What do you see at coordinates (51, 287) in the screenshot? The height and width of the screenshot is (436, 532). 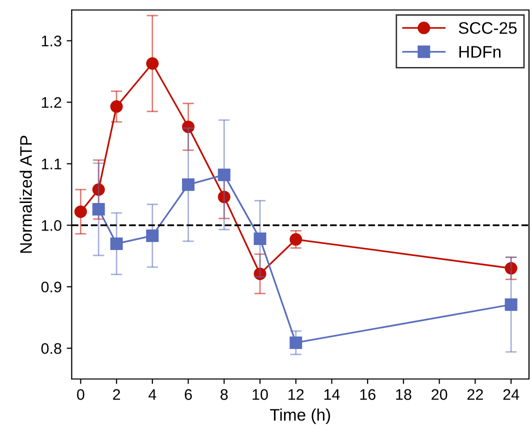 I see `y-tick-label: 0.9` at bounding box center [51, 287].